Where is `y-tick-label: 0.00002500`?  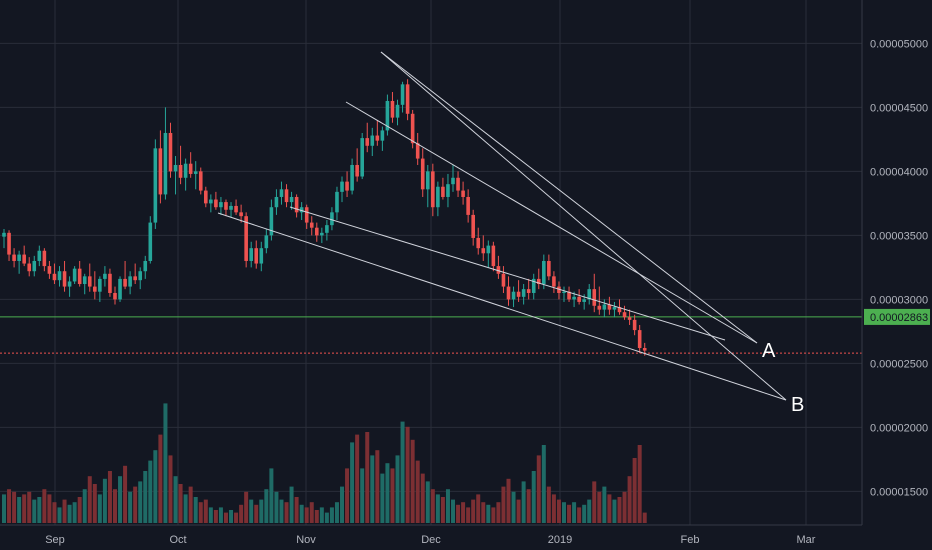
y-tick-label: 0.00002500 is located at coordinates (899, 364).